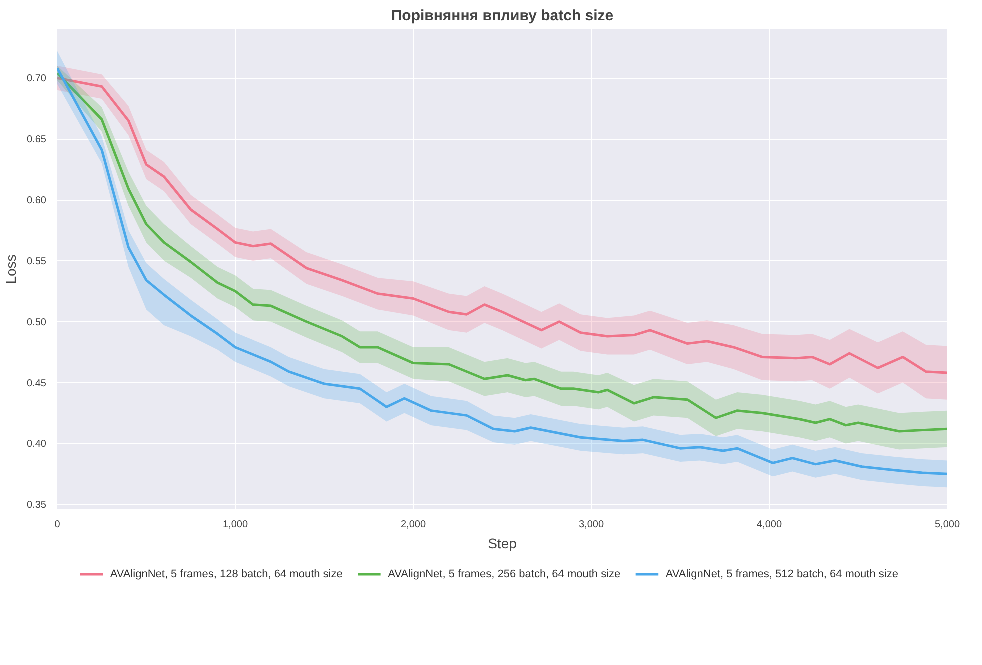 Image resolution: width=982 pixels, height=665 pixels. Describe the element at coordinates (57, 525) in the screenshot. I see `x-tick-label: 0` at that location.